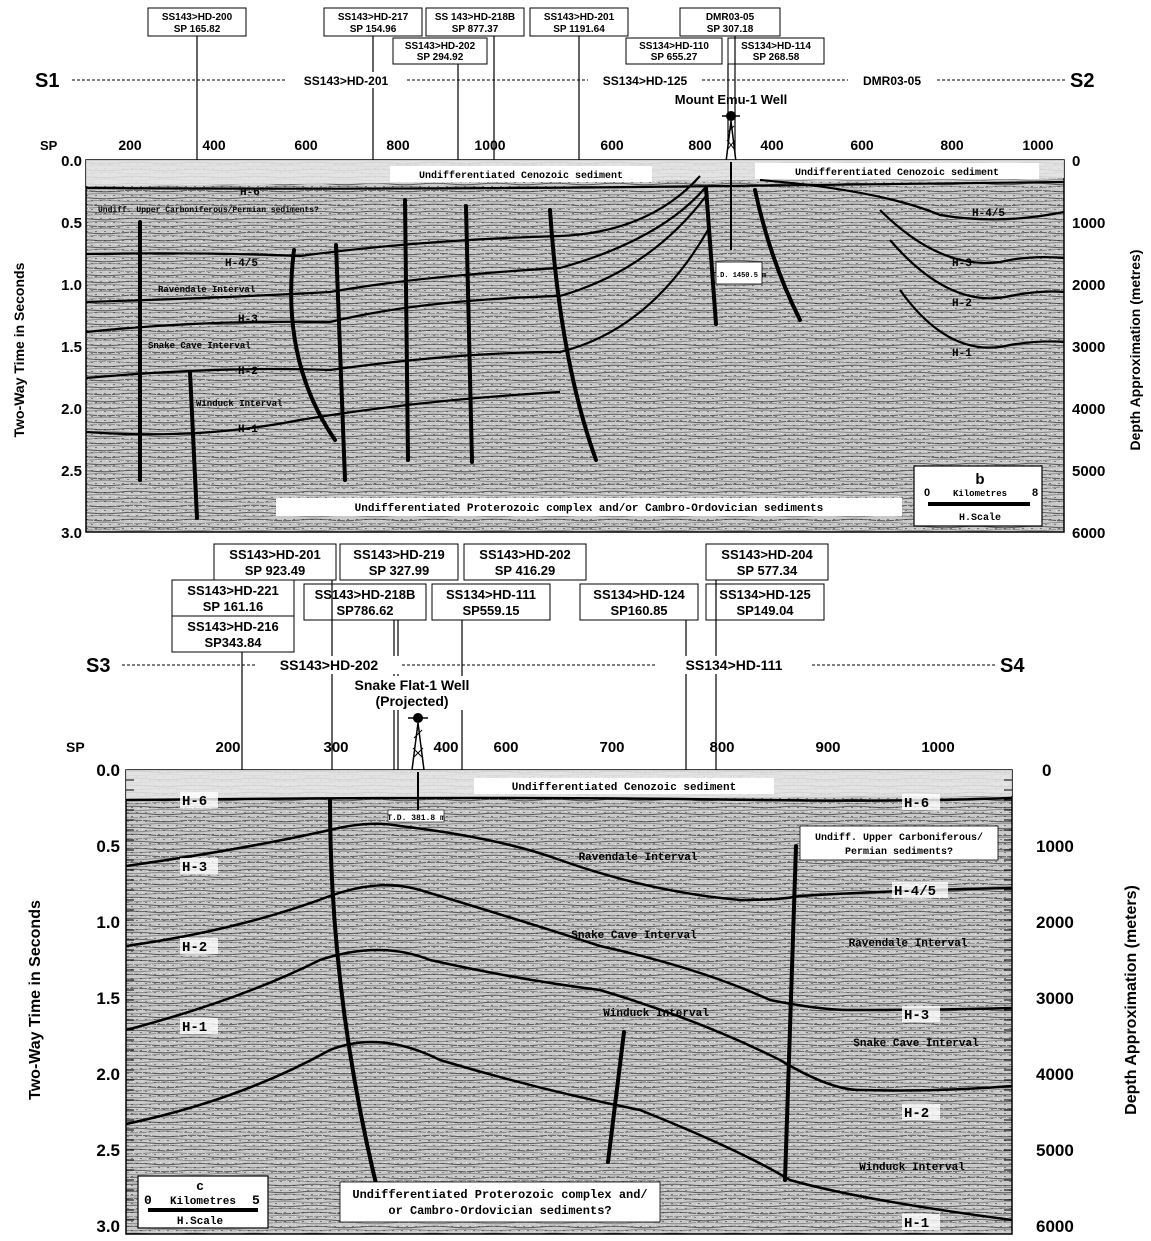 This screenshot has width=1151, height=1241. I want to click on derrick-icon, so click(418, 742).